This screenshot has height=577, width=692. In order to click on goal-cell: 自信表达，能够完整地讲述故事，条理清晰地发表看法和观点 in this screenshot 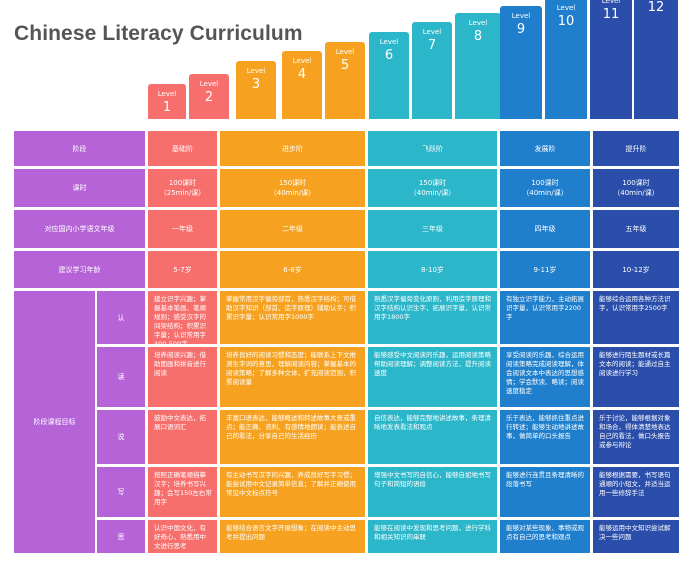, I will do `click(432, 437)`.